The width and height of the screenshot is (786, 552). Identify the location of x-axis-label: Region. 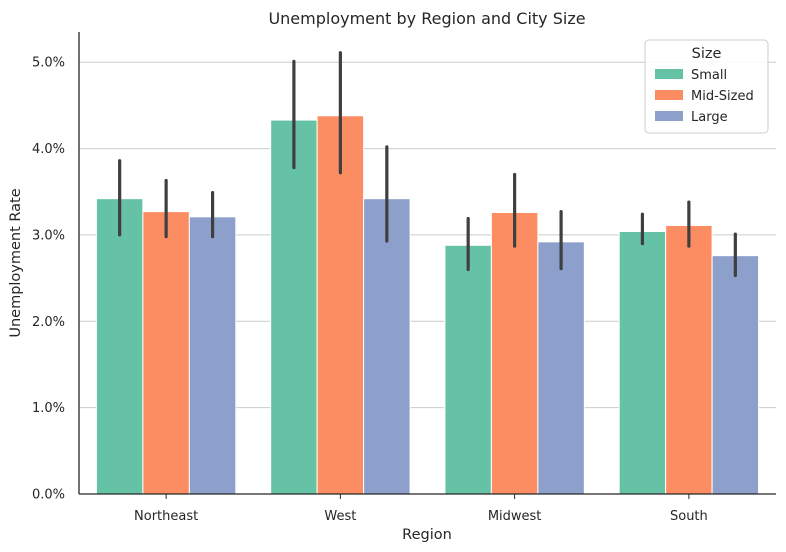
(427, 535).